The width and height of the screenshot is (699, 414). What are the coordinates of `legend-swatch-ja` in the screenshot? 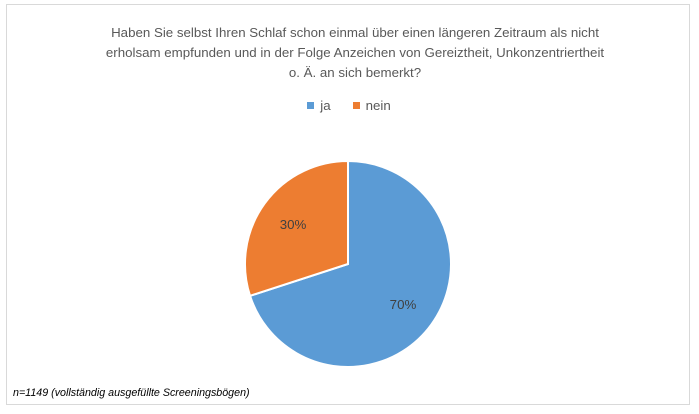 It's located at (311, 105).